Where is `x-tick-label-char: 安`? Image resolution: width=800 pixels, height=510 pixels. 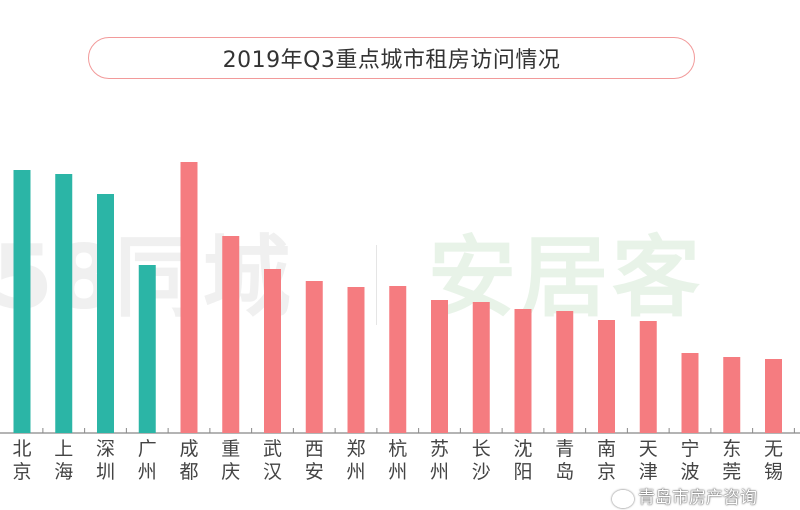
x-tick-label-char: 安 is located at coordinates (314, 472).